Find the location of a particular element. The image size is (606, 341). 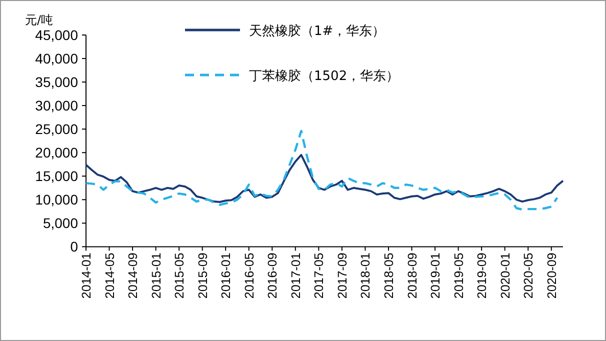

x-tick-label: 2019-05 is located at coordinates (459, 275).